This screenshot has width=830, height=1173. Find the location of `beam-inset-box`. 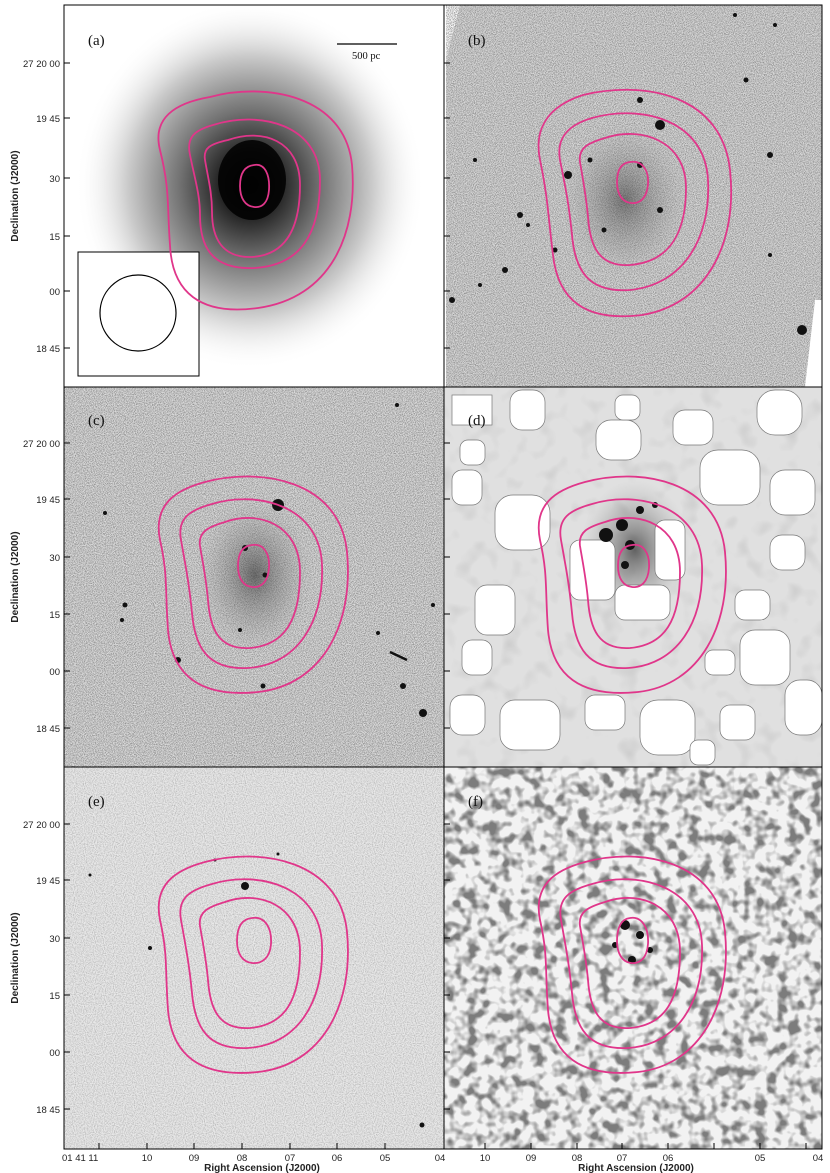

beam-inset-box is located at coordinates (138, 314).